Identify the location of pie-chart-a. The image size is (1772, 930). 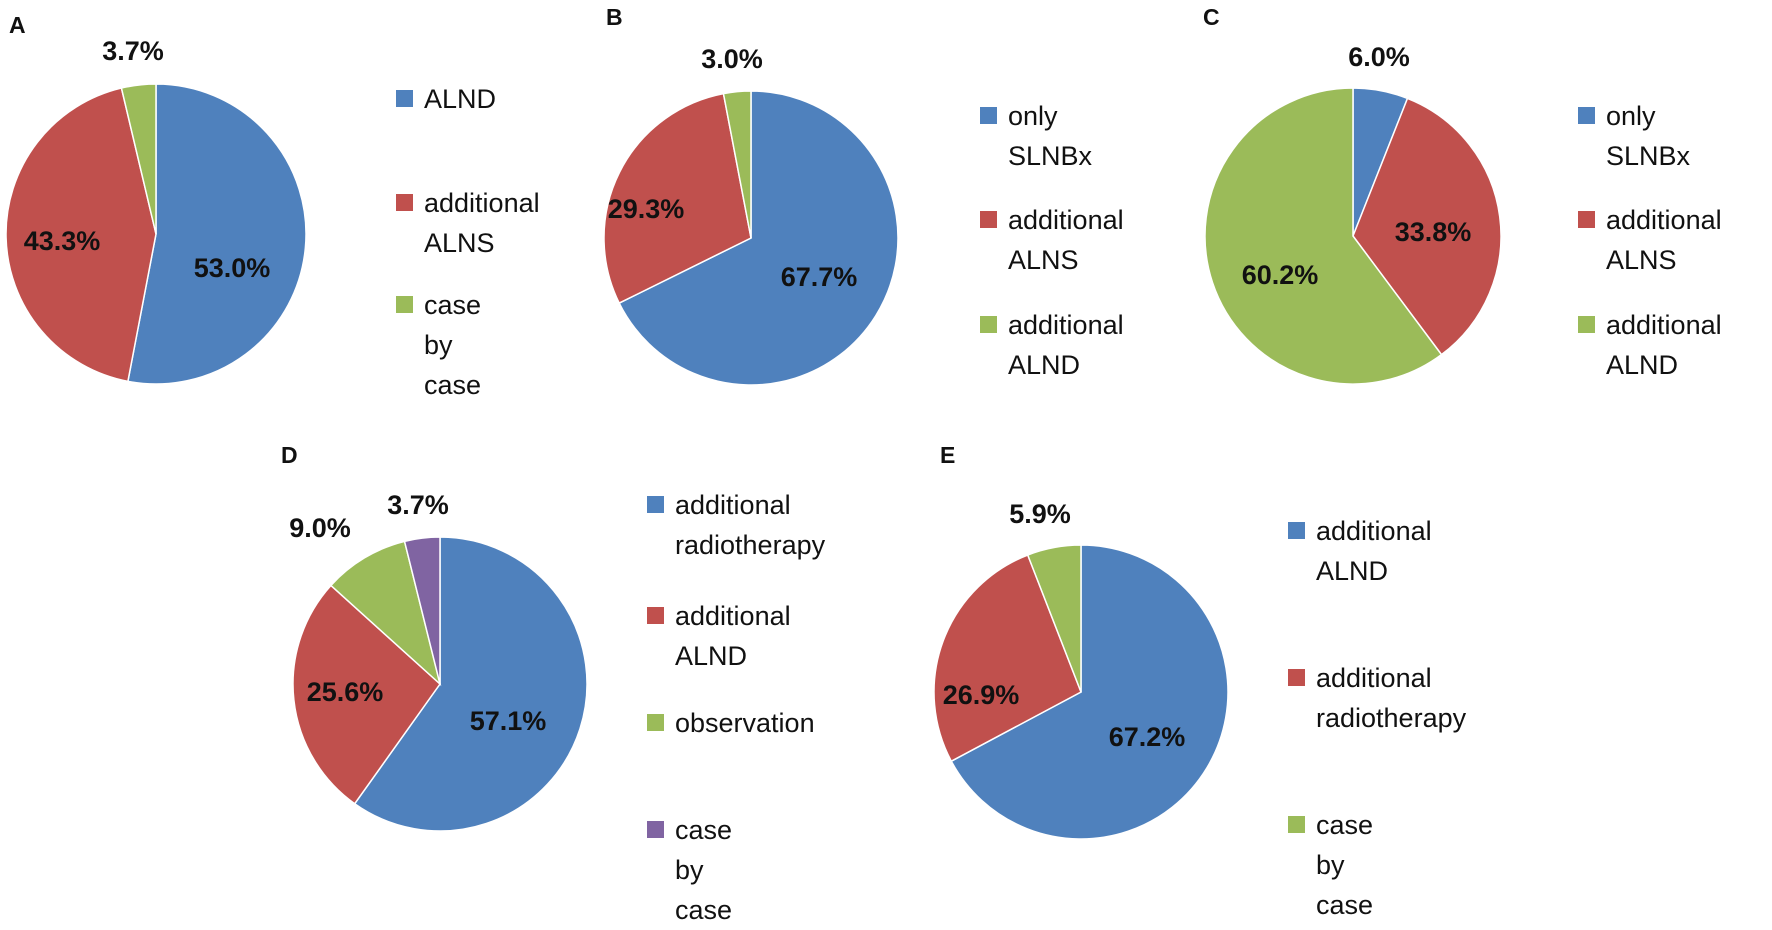
(156, 234).